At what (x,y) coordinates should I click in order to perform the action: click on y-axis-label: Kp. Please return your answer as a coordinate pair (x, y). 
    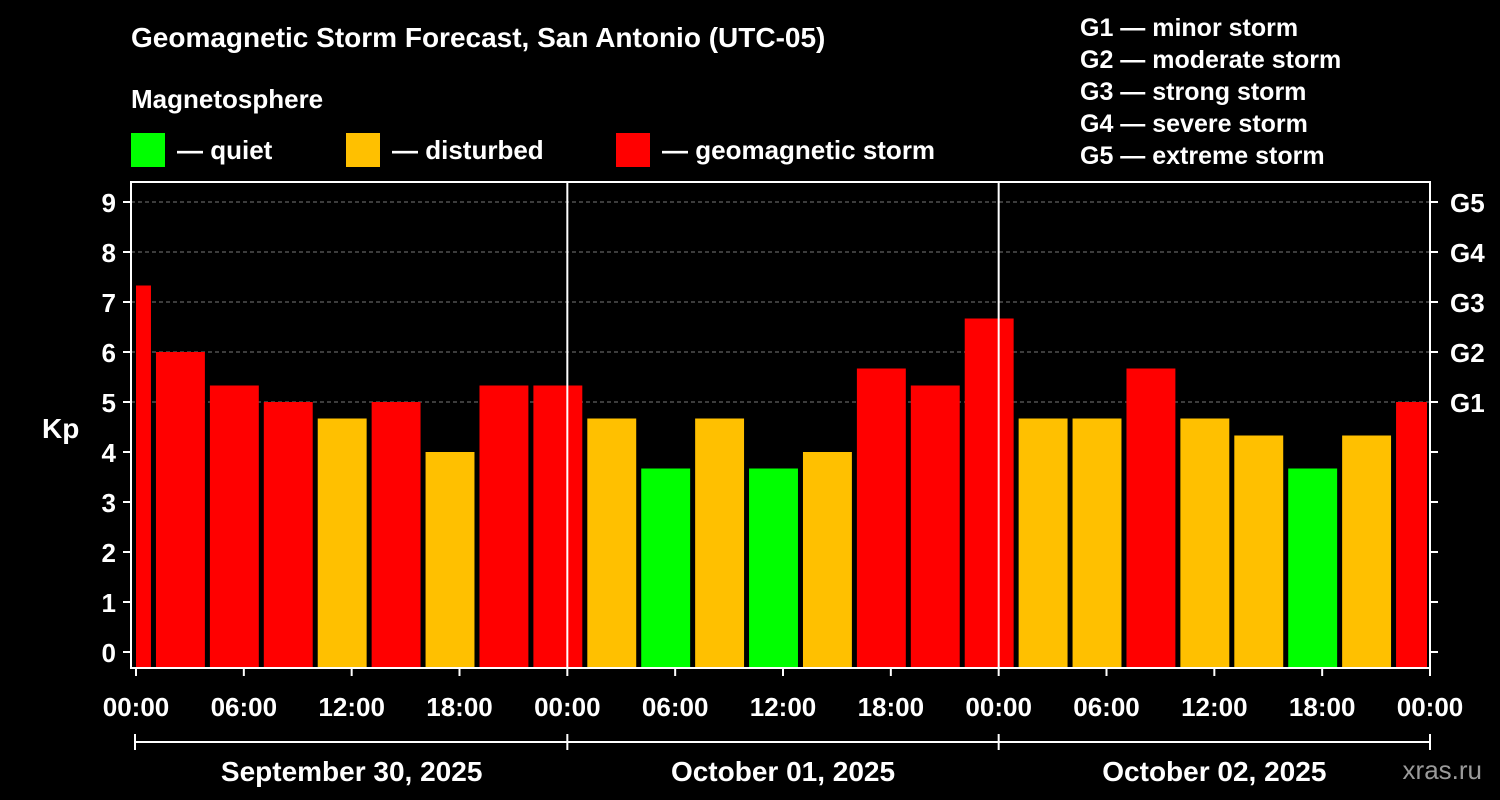
    Looking at the image, I should click on (61, 428).